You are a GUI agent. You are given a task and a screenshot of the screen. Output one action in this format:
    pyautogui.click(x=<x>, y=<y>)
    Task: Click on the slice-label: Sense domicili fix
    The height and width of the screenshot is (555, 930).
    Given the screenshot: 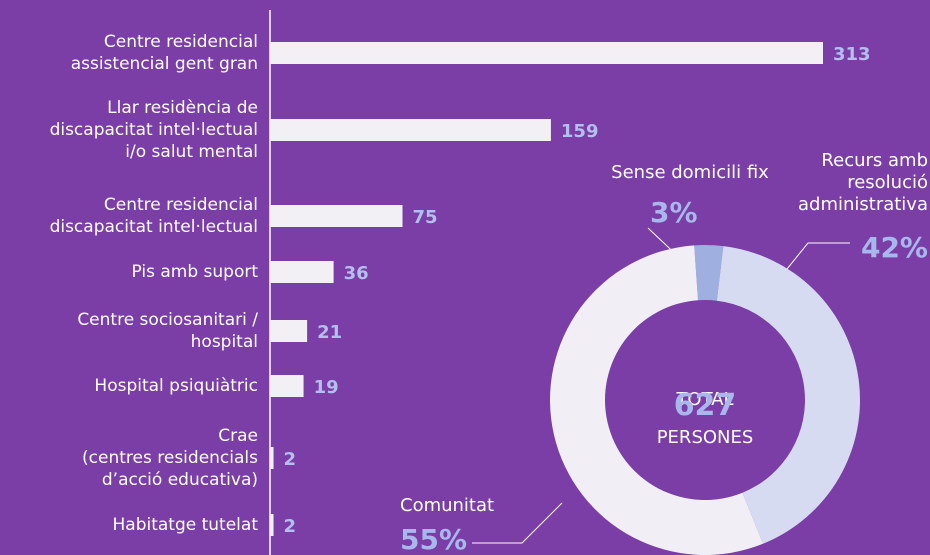 What is the action you would take?
    pyautogui.click(x=690, y=172)
    